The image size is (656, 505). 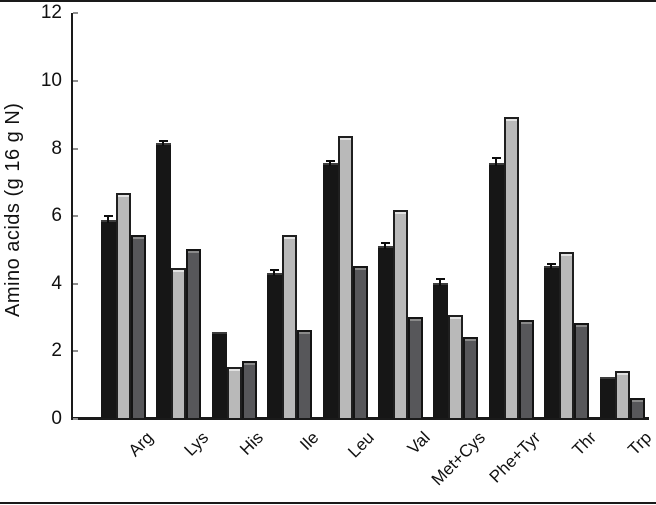 I want to click on y-tick-label: 8, so click(x=56, y=148).